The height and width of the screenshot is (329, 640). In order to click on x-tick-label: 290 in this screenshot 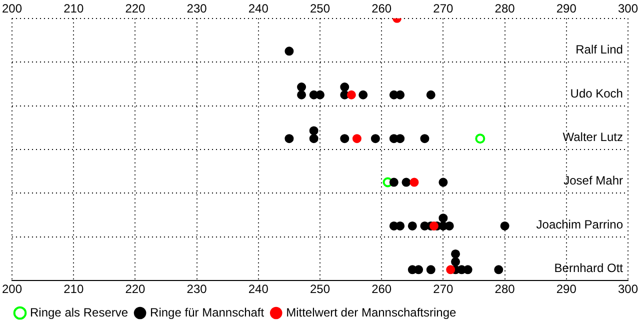, I will do `click(566, 289)`.